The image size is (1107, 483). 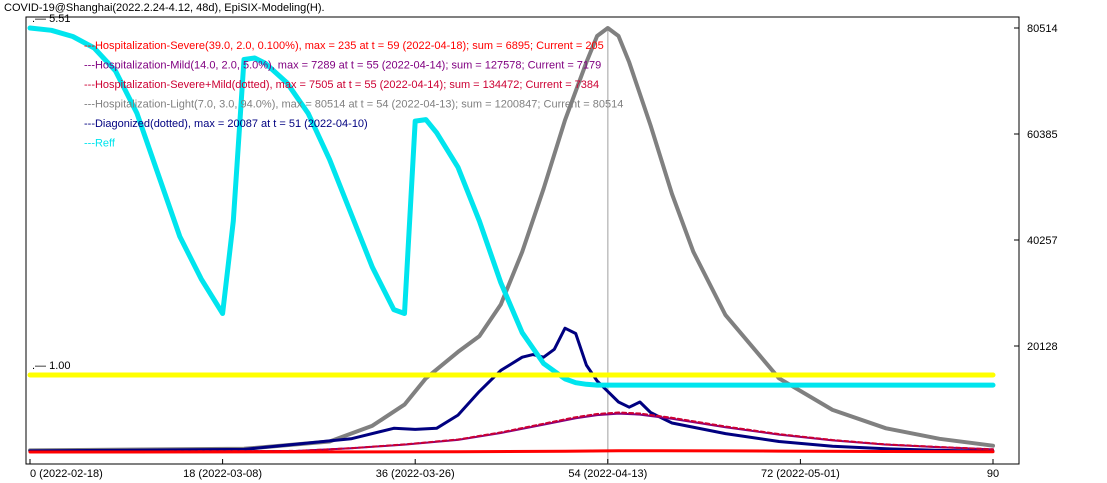 What do you see at coordinates (993, 474) in the screenshot?
I see `x-tick-label: 90` at bounding box center [993, 474].